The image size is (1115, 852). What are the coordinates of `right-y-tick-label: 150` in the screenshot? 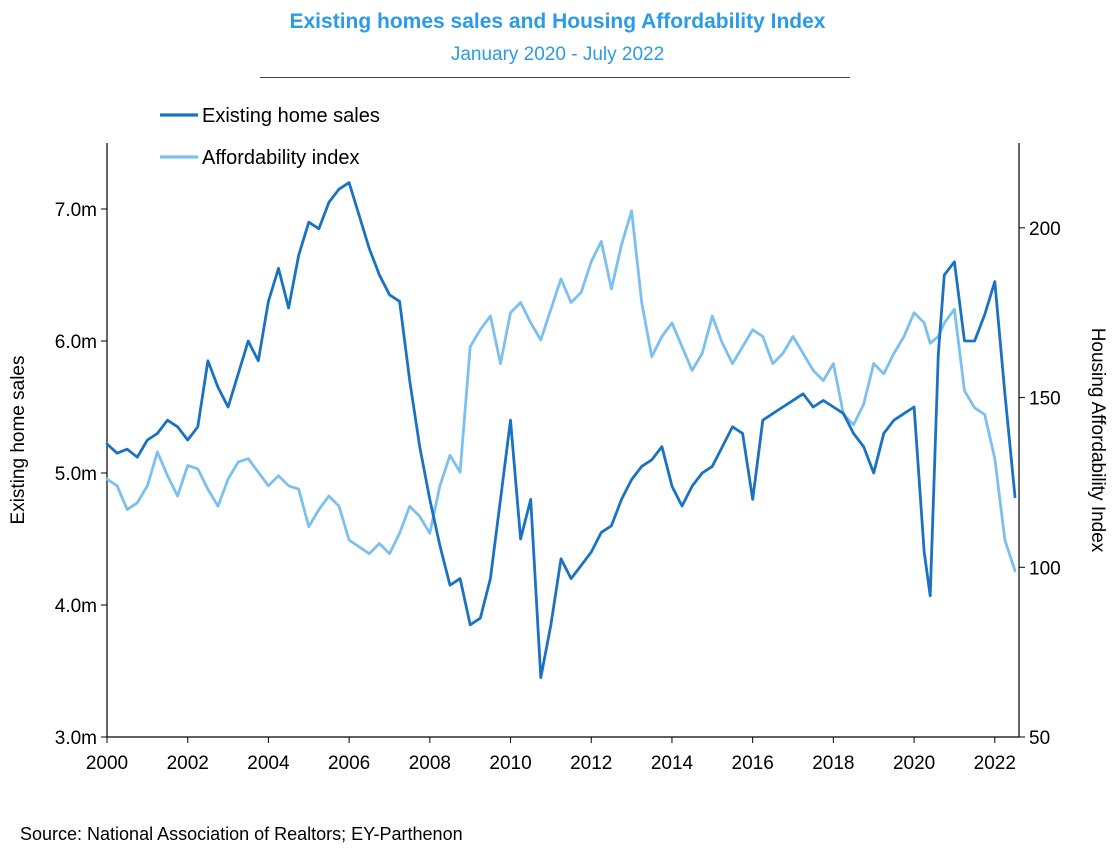 It's located at (1045, 399).